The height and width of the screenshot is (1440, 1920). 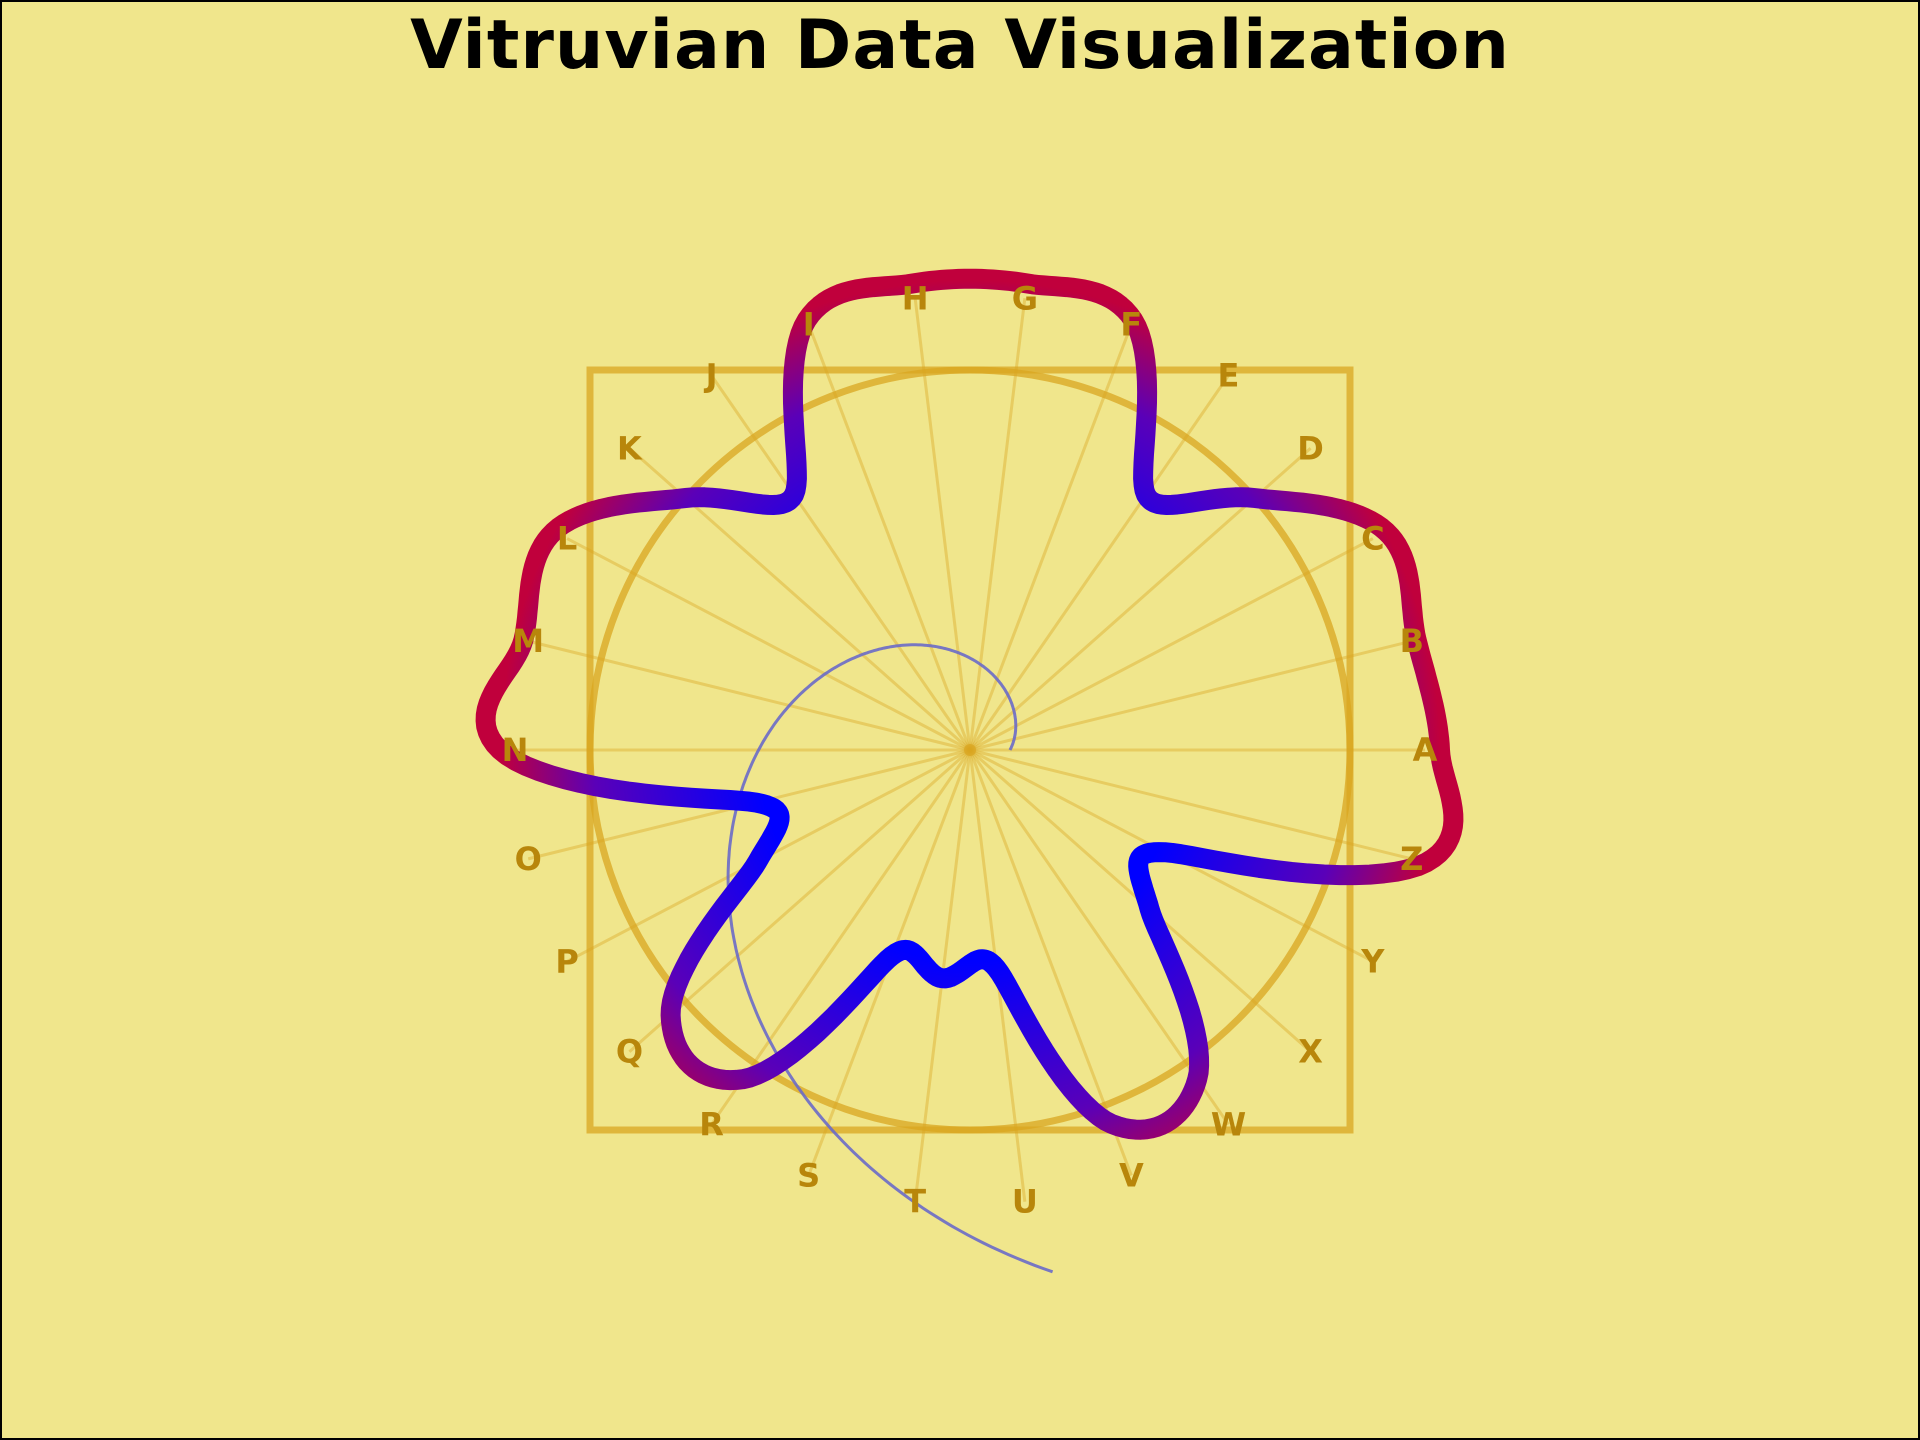 I want to click on category-label-x: X, so click(x=1310, y=1052).